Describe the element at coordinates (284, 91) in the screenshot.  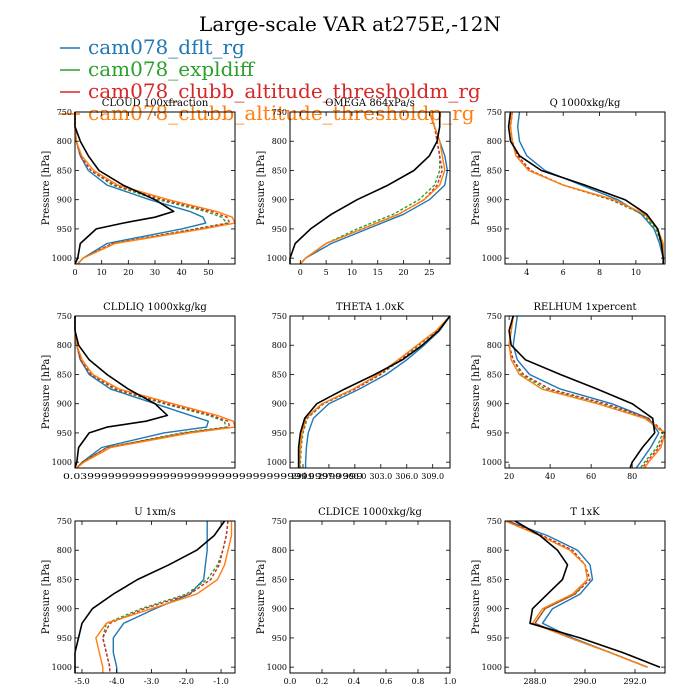
I see `legend-label: cam078_clubb_altitude_thresholdm_rg` at that location.